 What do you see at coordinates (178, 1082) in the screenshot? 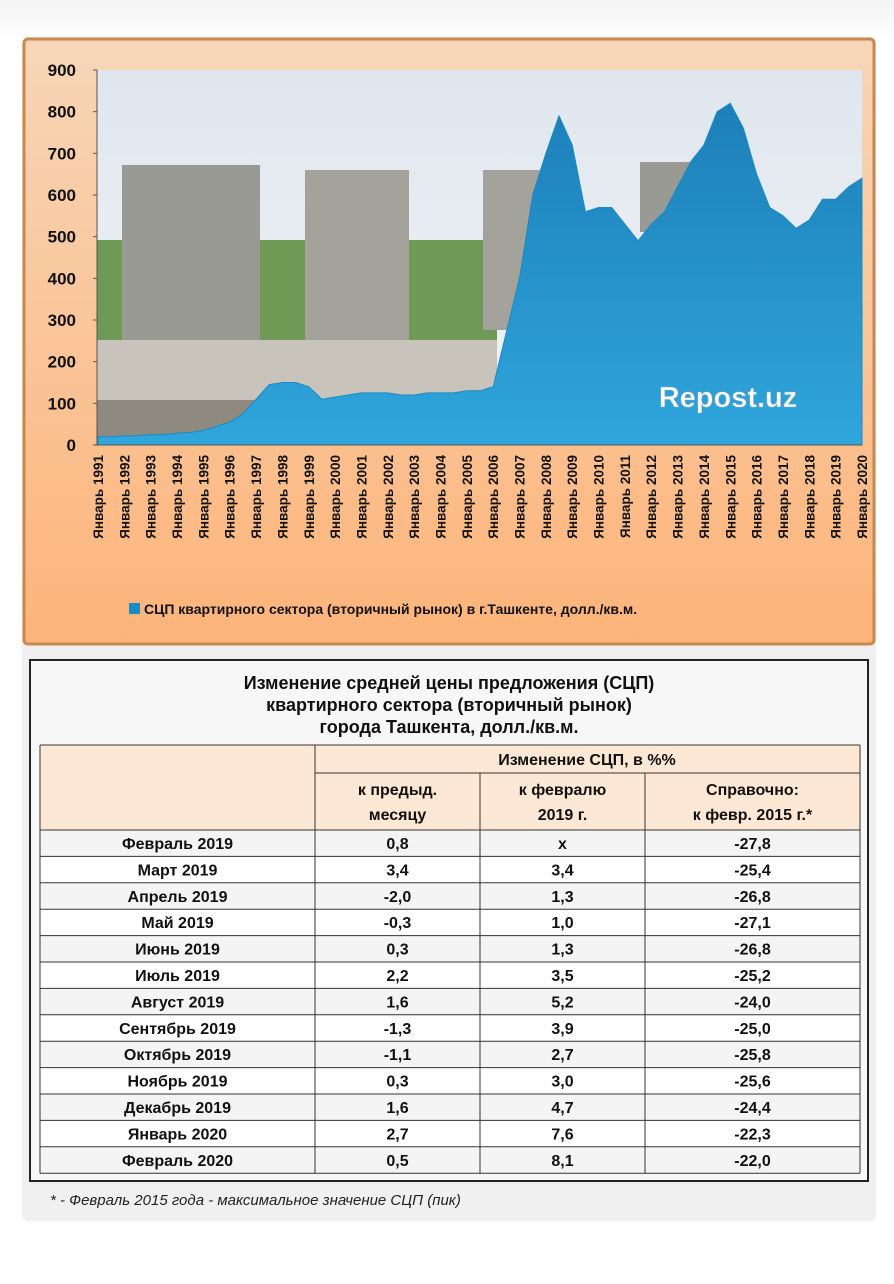
I see `table-cell: Ноябрь 2019` at bounding box center [178, 1082].